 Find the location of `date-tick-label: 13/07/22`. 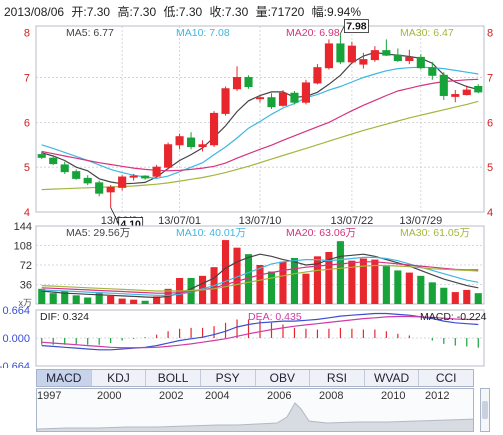

date-tick-label: 13/07/22 is located at coordinates (351, 221).